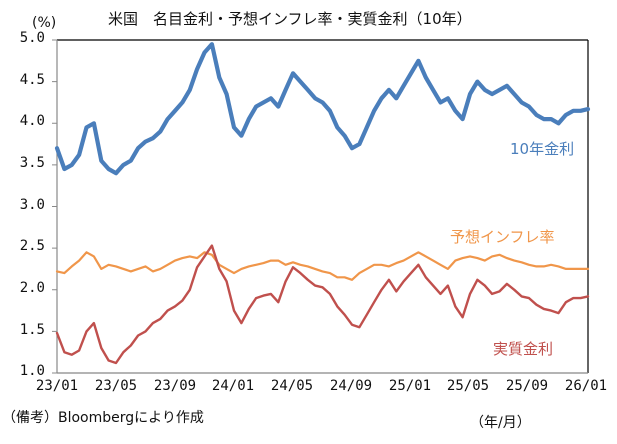 Image resolution: width=617 pixels, height=444 pixels. What do you see at coordinates (502, 237) in the screenshot?
I see `series-label-inflation-expectation: 予想インフレ率` at bounding box center [502, 237].